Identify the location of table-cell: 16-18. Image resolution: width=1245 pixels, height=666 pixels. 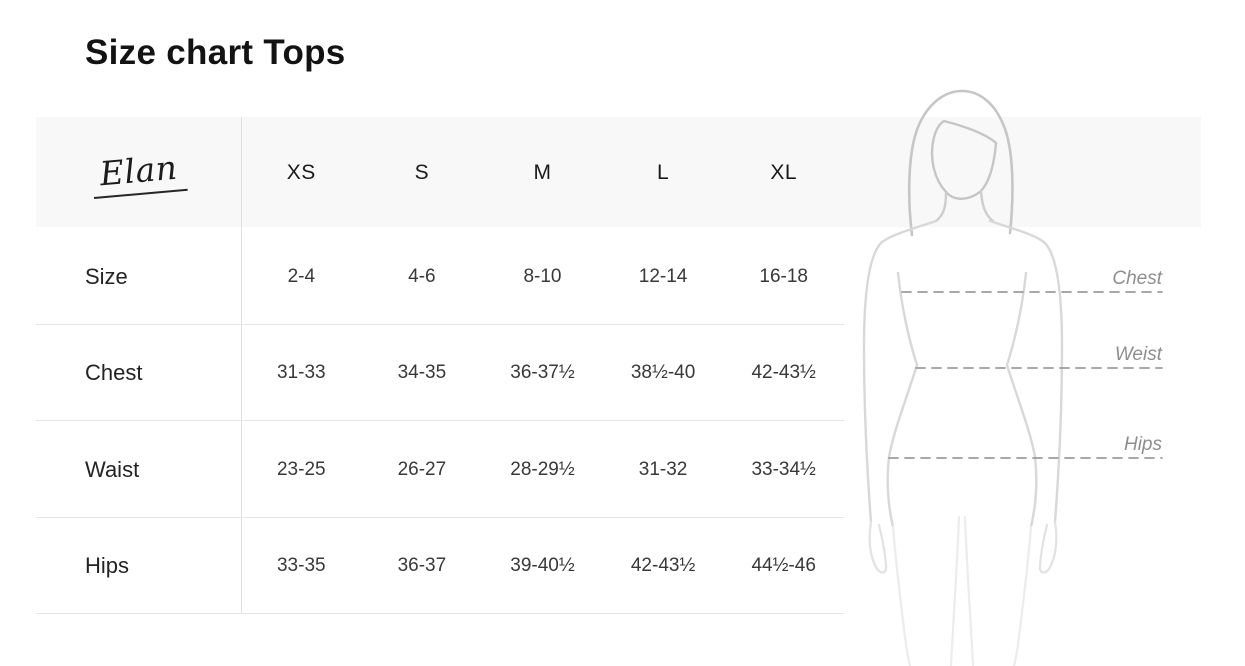
(783, 276).